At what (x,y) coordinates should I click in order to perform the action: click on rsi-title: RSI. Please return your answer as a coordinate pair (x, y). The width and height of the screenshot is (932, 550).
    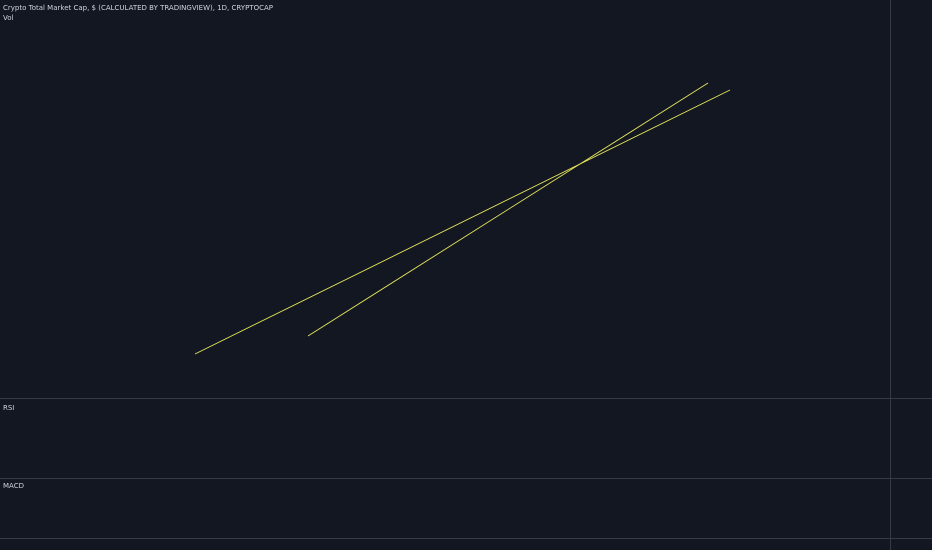
    Looking at the image, I should click on (8, 408).